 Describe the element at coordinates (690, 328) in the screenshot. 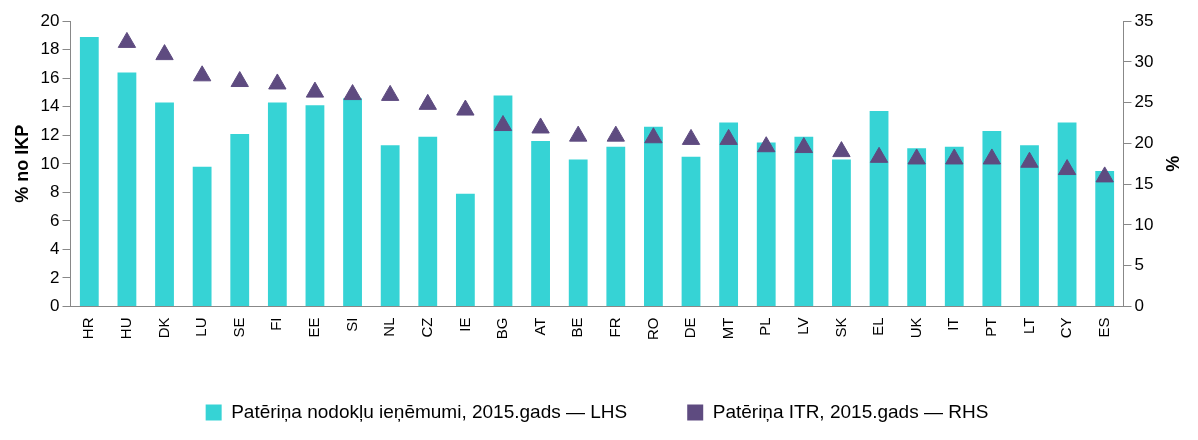

I see `x-tick-label: DE` at that location.